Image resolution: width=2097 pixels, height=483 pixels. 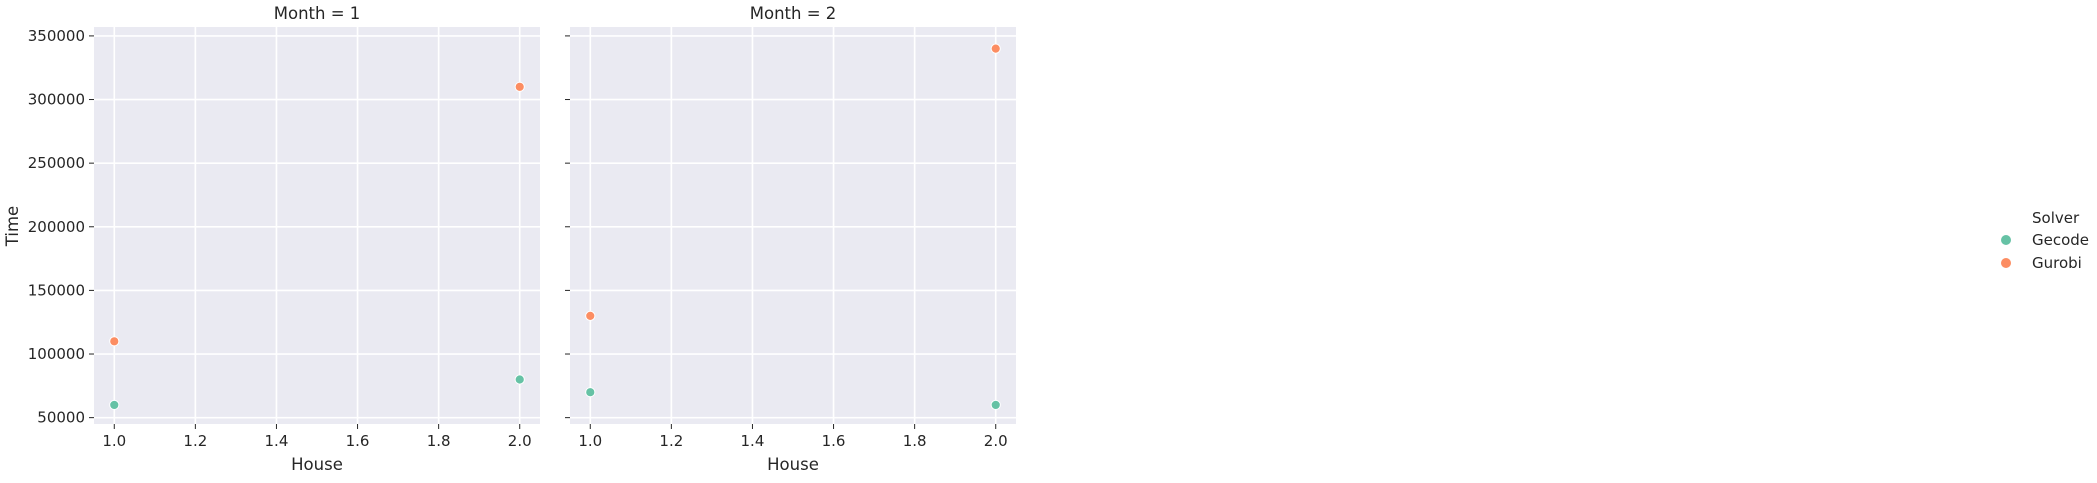 What do you see at coordinates (317, 13) in the screenshot?
I see `panel-title: Month = 1` at bounding box center [317, 13].